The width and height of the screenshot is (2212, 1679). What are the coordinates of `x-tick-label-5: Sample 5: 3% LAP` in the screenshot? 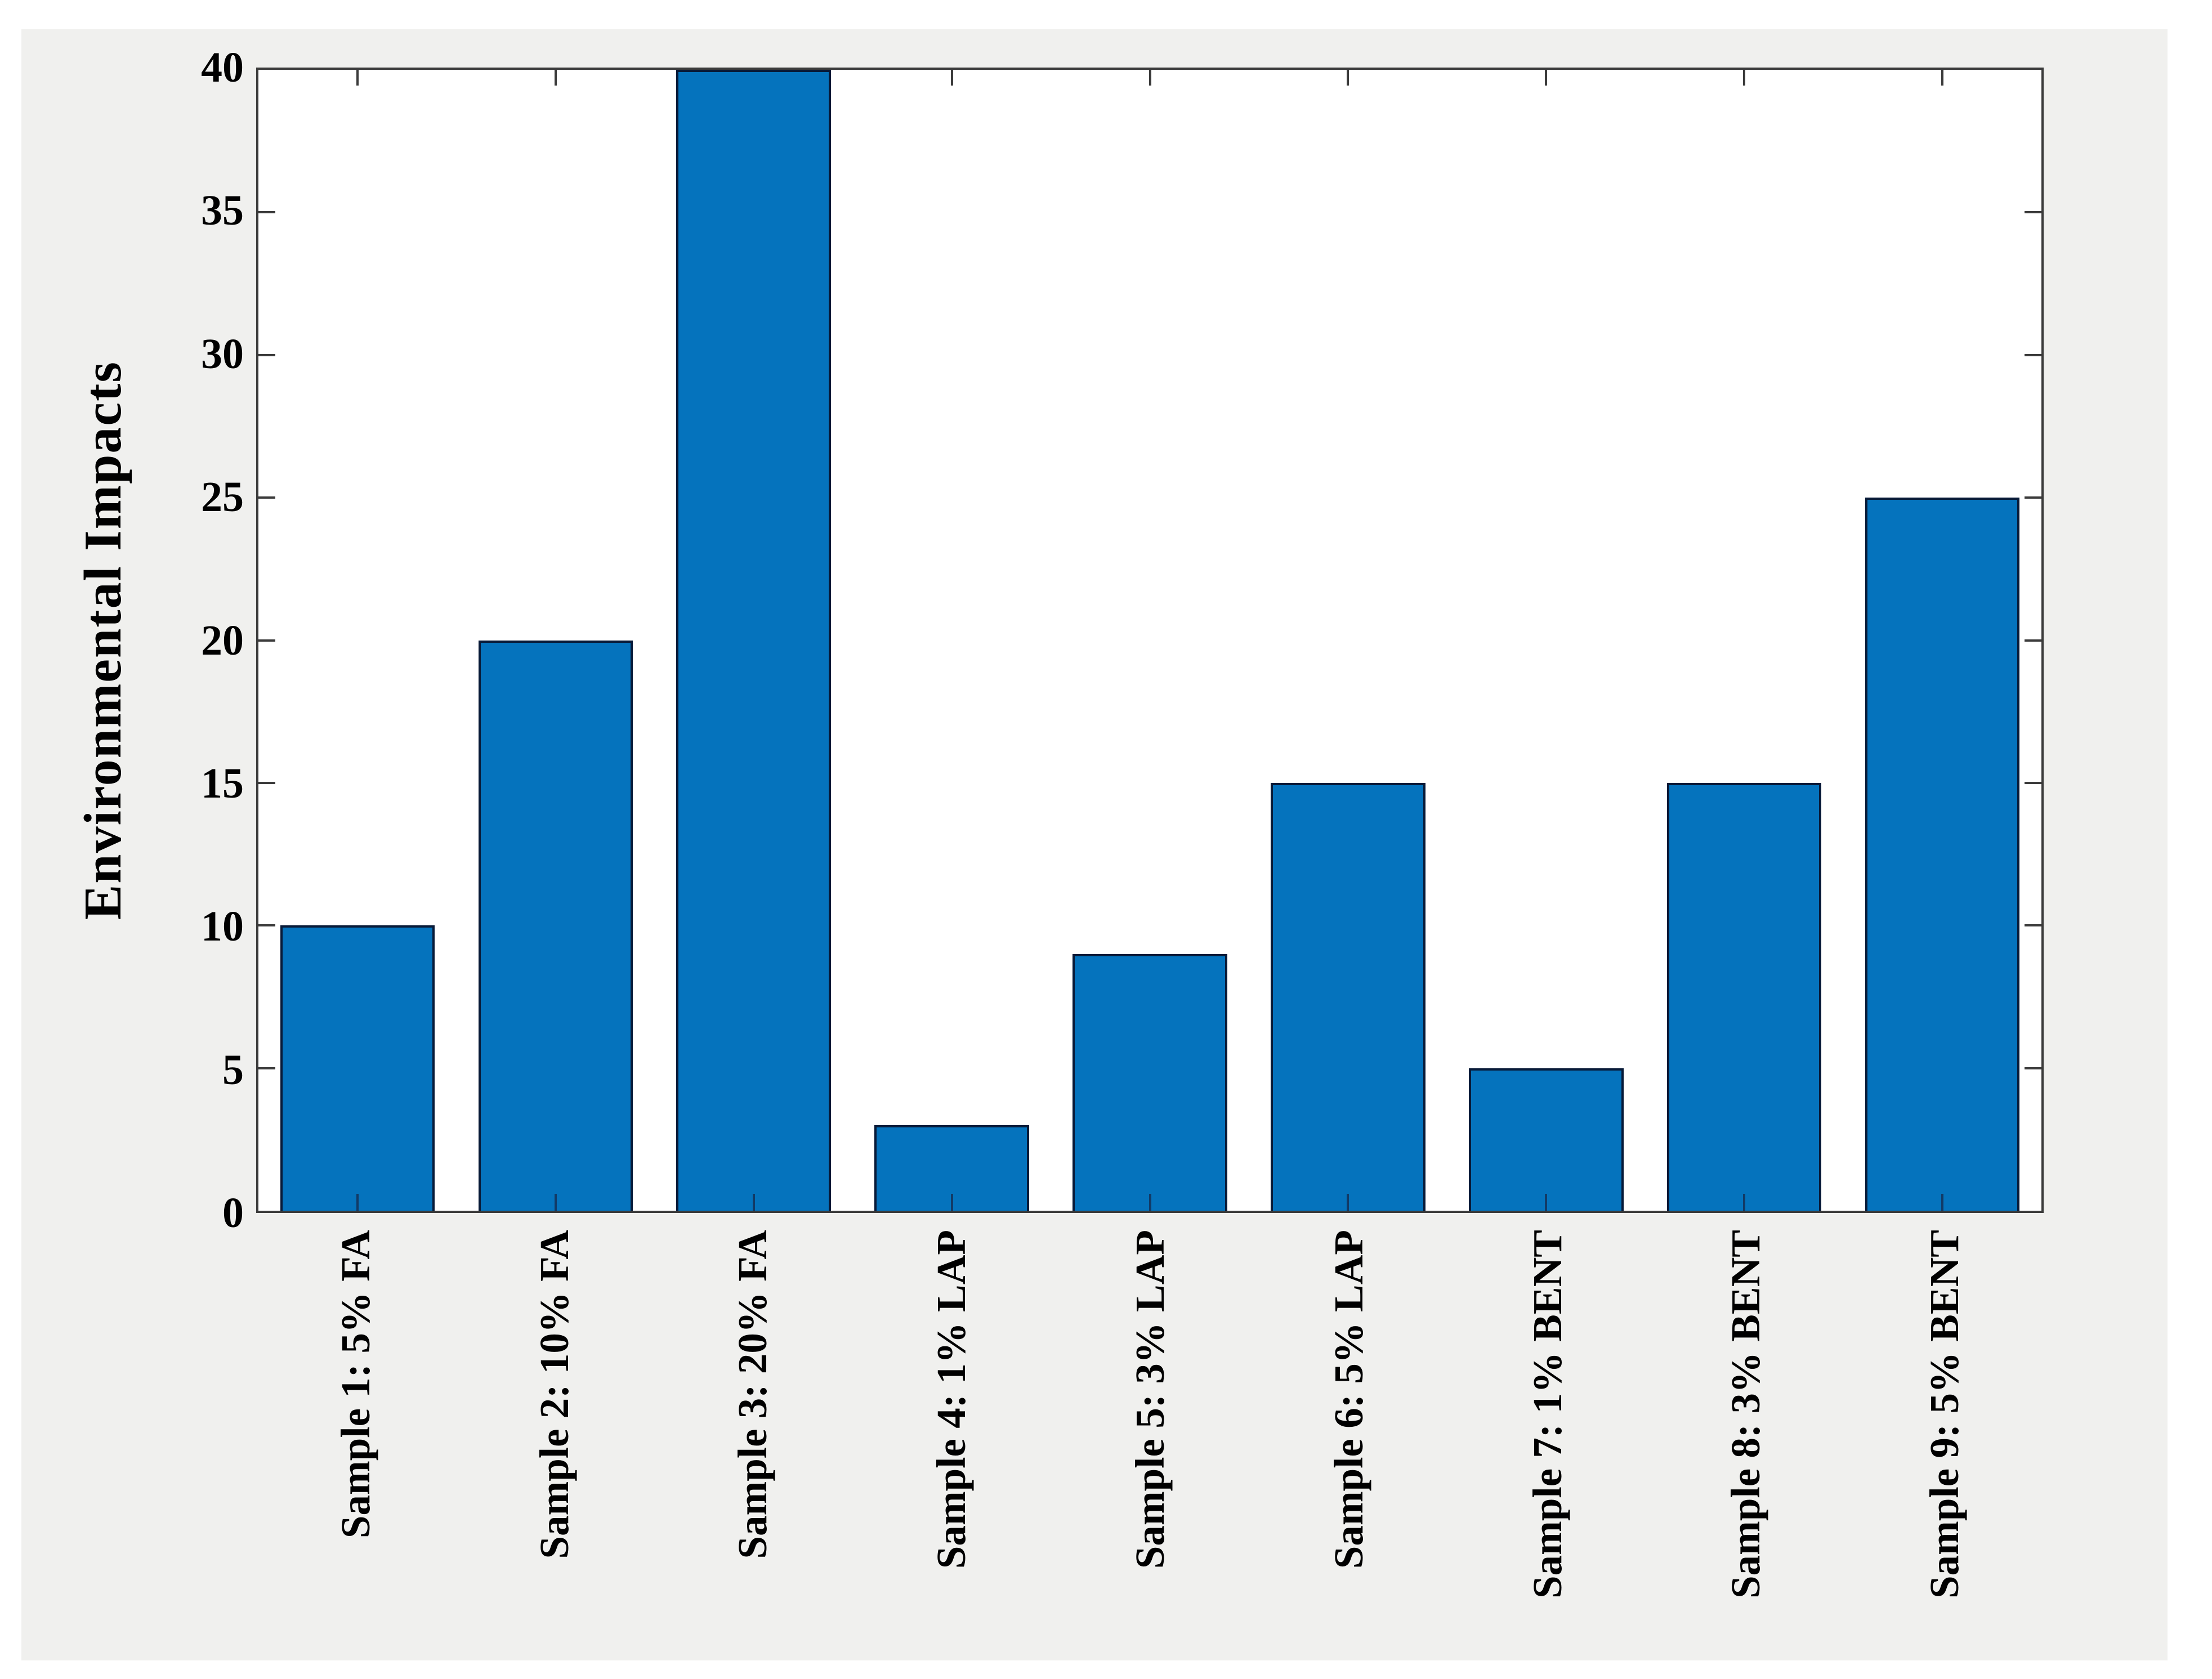 It's located at (1150, 1399).